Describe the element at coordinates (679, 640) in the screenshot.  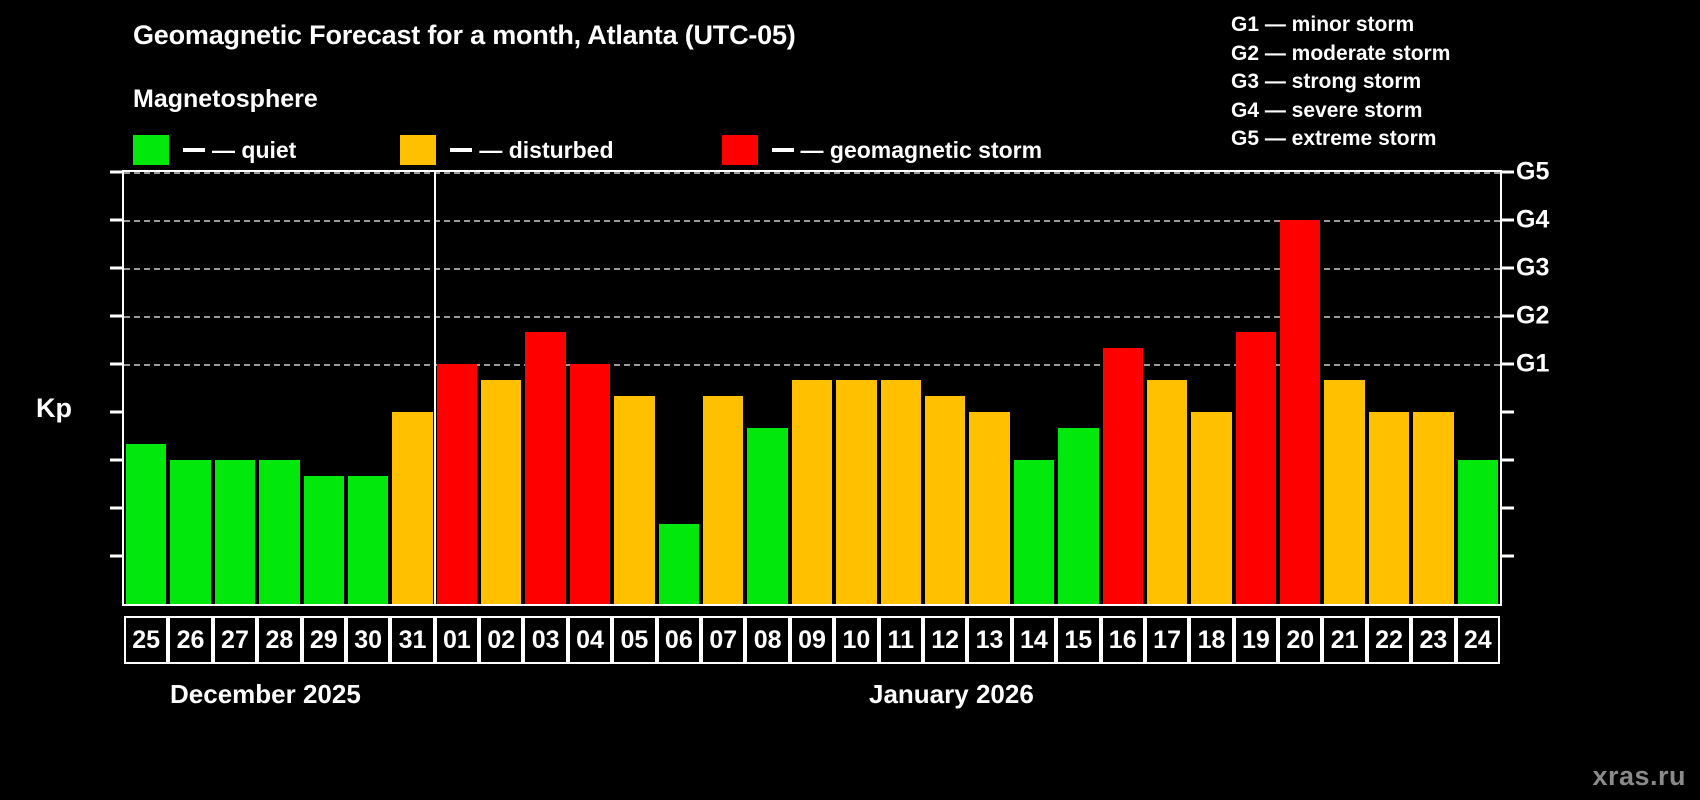
I see `date-label: 06` at that location.